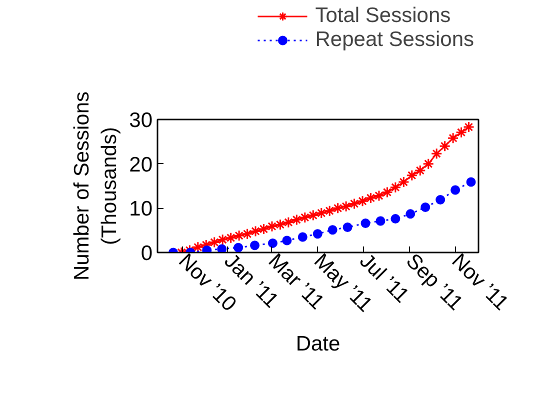 This screenshot has width=533, height=400. Describe the element at coordinates (140, 164) in the screenshot. I see `y-tick-label: 20` at that location.